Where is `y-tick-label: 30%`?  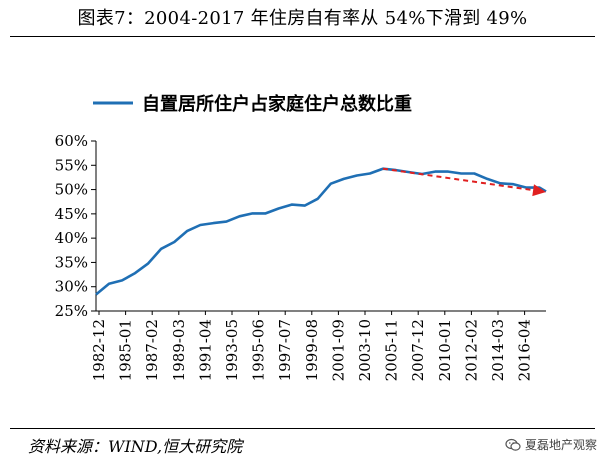 y-tick-label: 30% is located at coordinates (71, 287).